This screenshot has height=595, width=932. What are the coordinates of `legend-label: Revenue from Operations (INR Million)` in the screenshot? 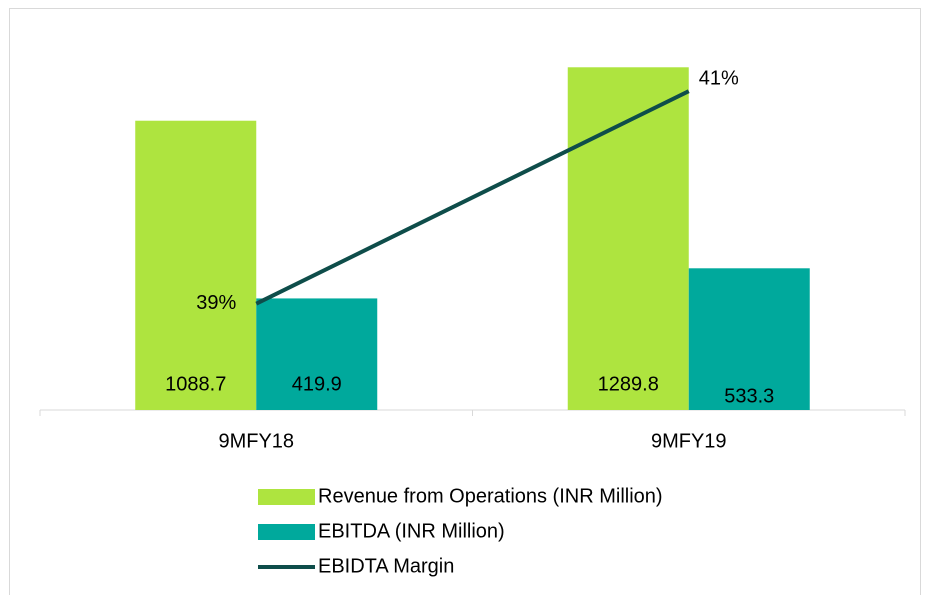 It's located at (490, 496).